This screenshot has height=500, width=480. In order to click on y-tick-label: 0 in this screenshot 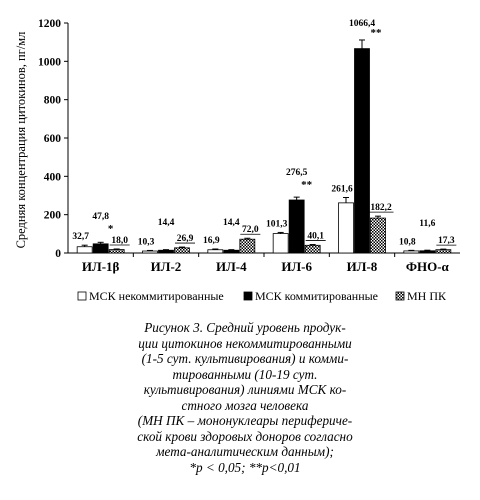, I will do `click(58, 254)`.